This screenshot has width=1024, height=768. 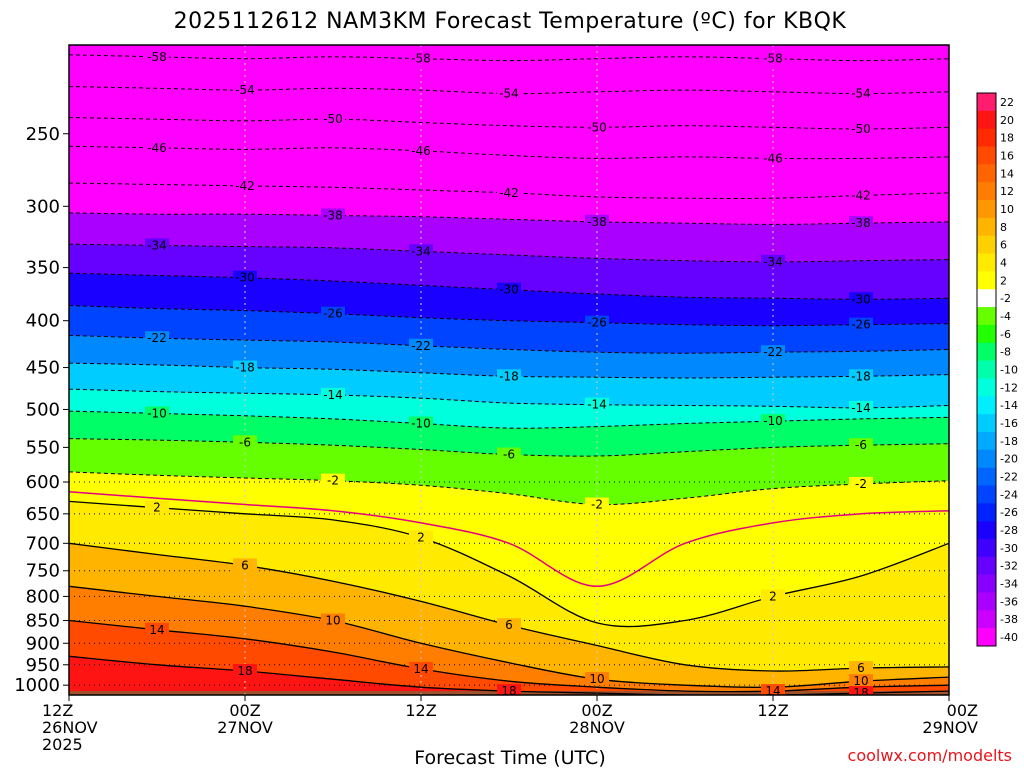 What do you see at coordinates (1009, 477) in the screenshot?
I see `colorbar-tick-label: -22` at bounding box center [1009, 477].